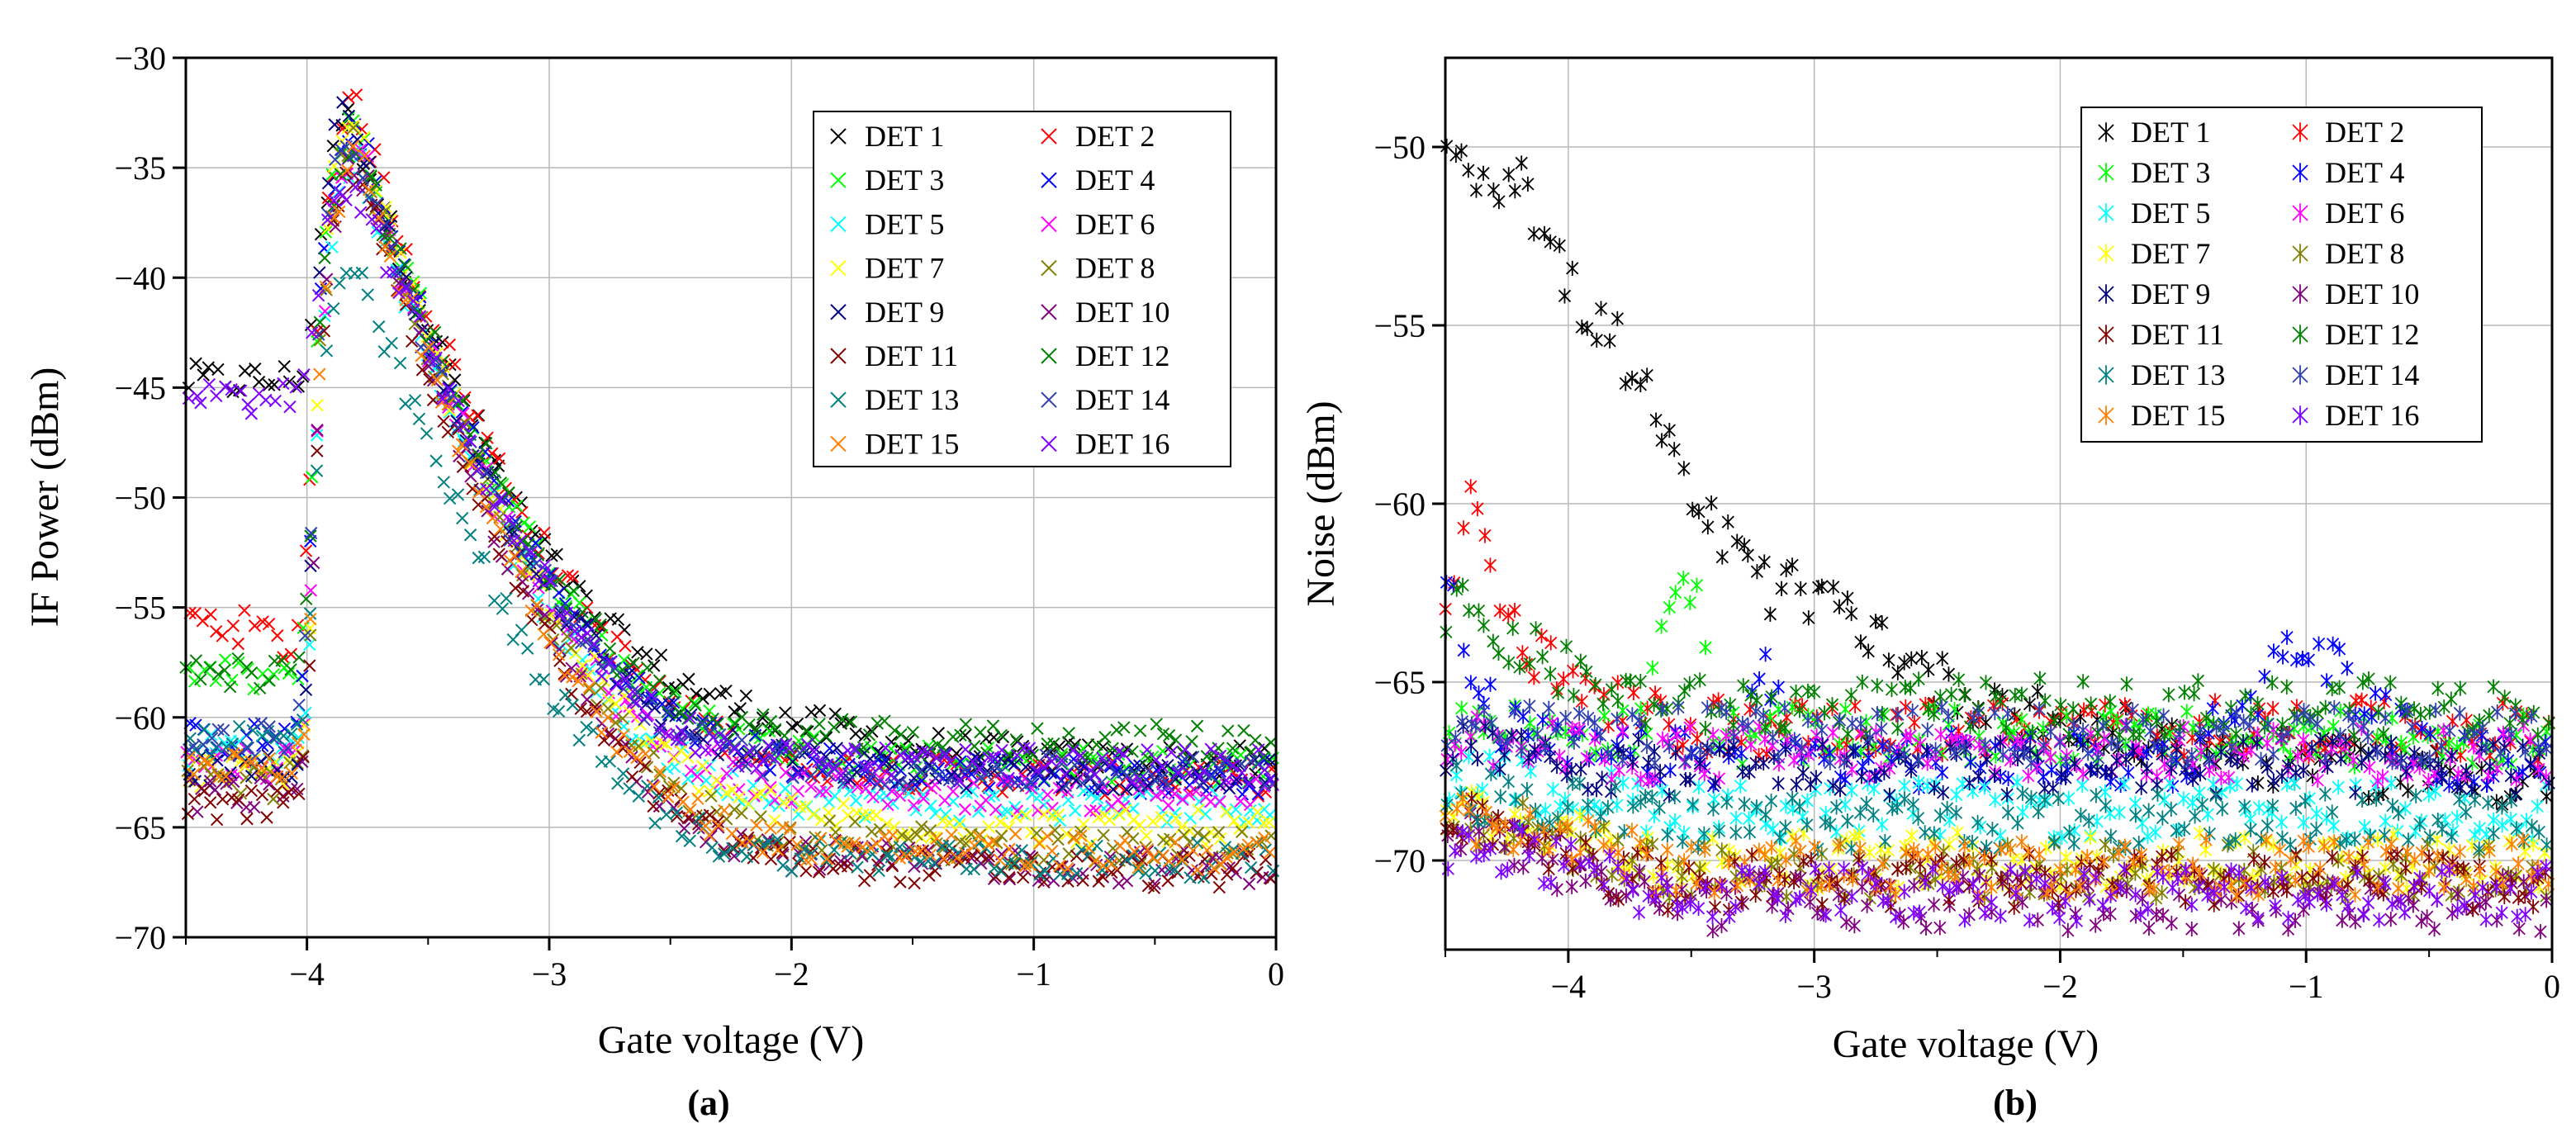 The height and width of the screenshot is (1147, 2576). I want to click on legend-label: DET 1, so click(904, 136).